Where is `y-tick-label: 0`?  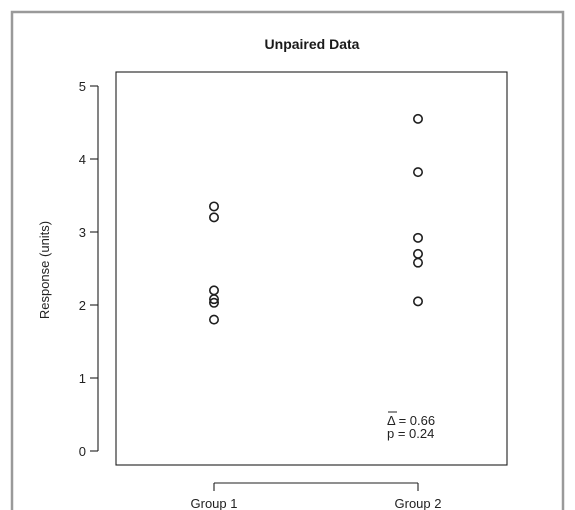 y-tick-label: 0 is located at coordinates (82, 451).